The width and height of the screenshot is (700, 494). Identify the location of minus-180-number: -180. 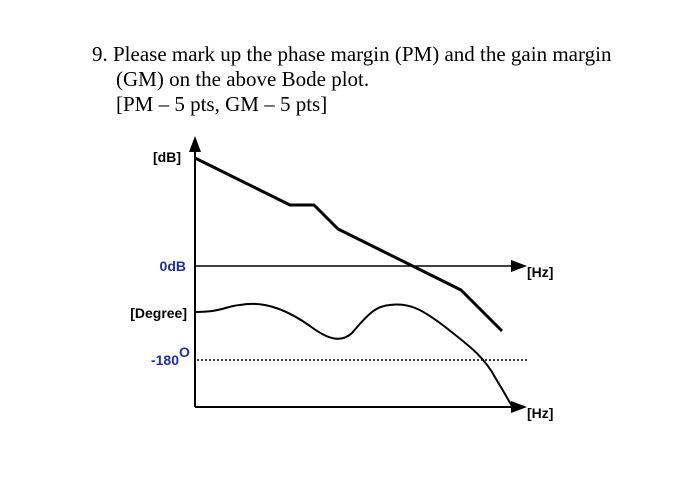
(165, 360).